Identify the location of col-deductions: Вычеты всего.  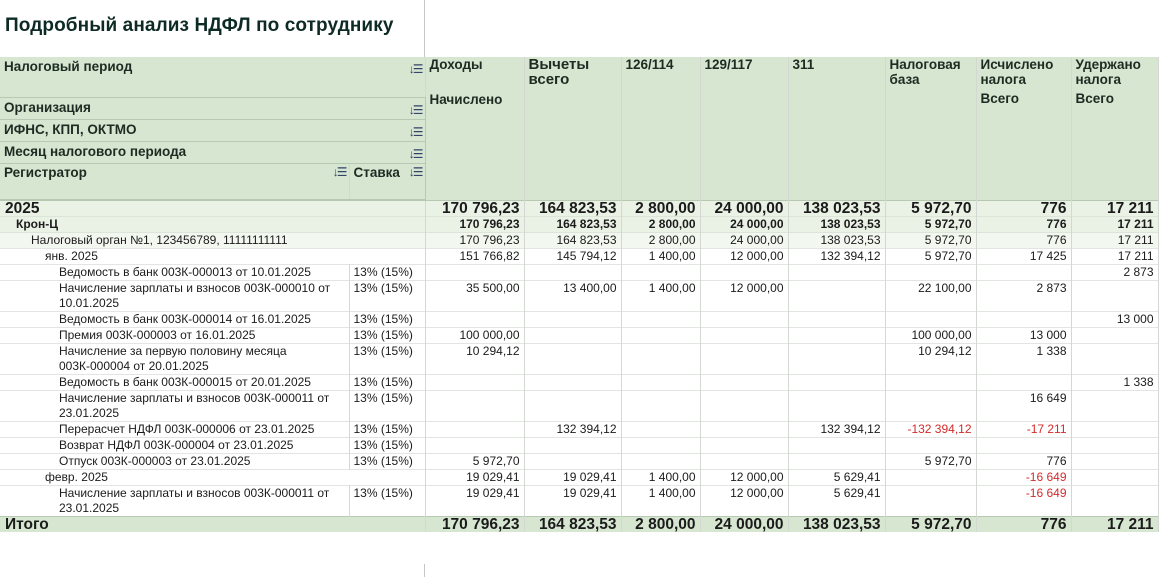
(572, 128).